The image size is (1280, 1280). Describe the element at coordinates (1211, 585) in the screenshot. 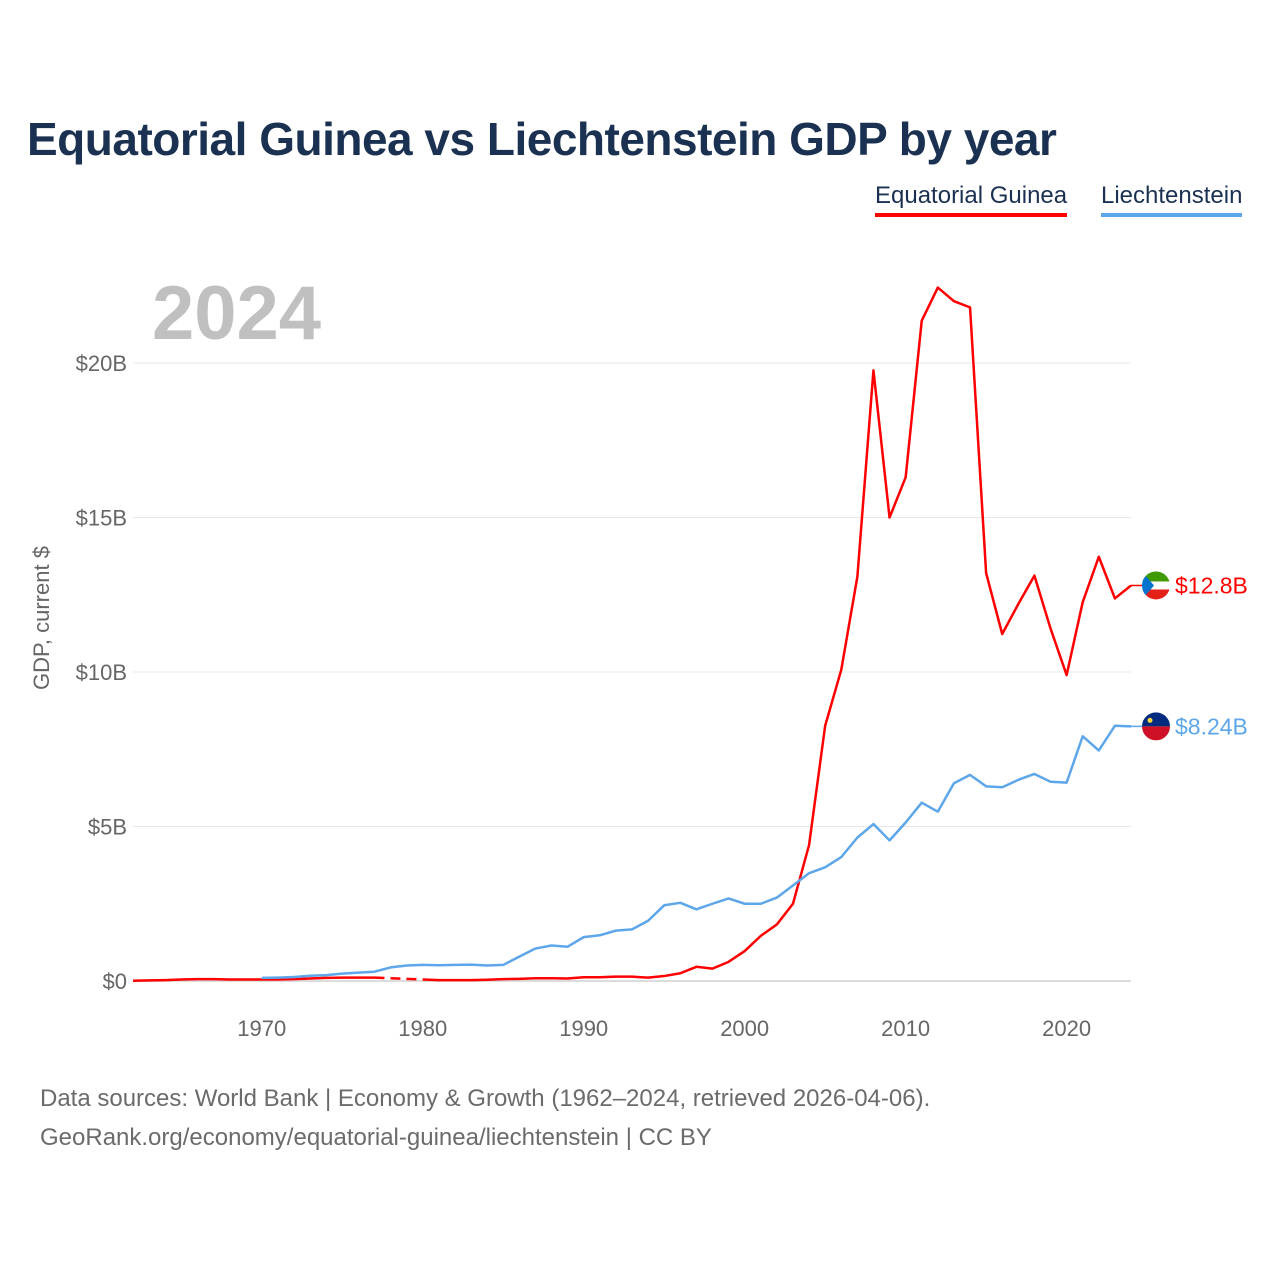

I see `end-value-label: $12.8B` at that location.